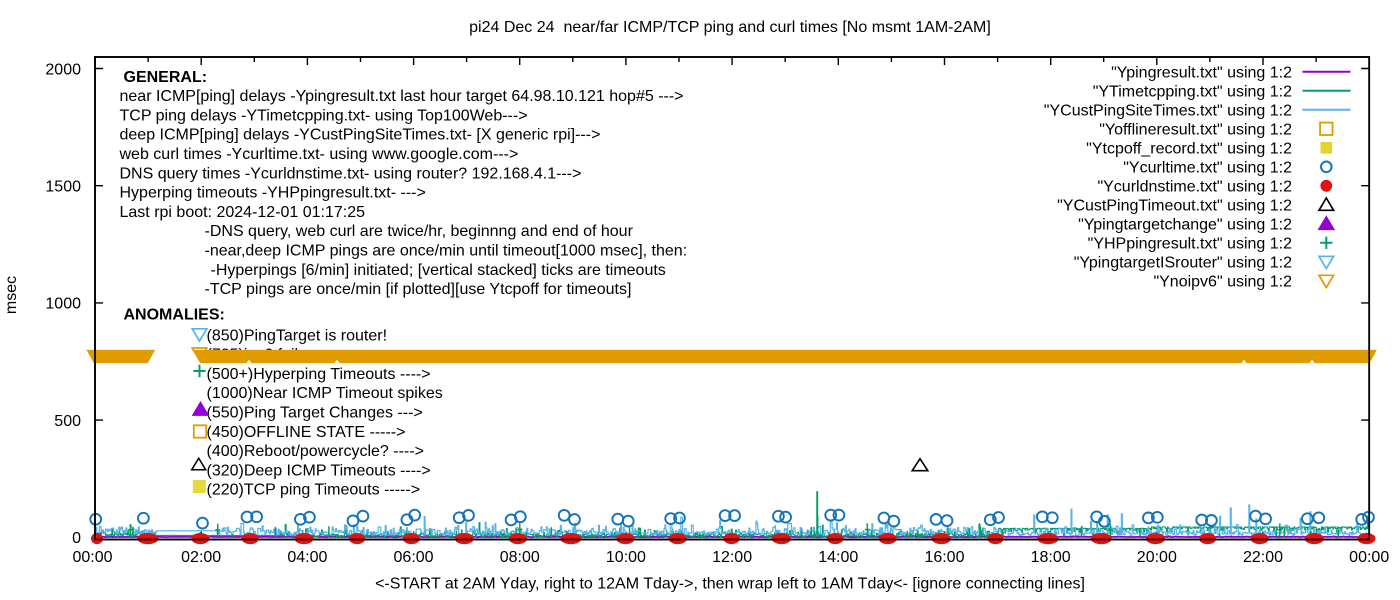 This screenshot has width=1400, height=600. What do you see at coordinates (1192, 92) in the screenshot?
I see `svg-text: "YTimetcpping.txt" using 1:2` at bounding box center [1192, 92].